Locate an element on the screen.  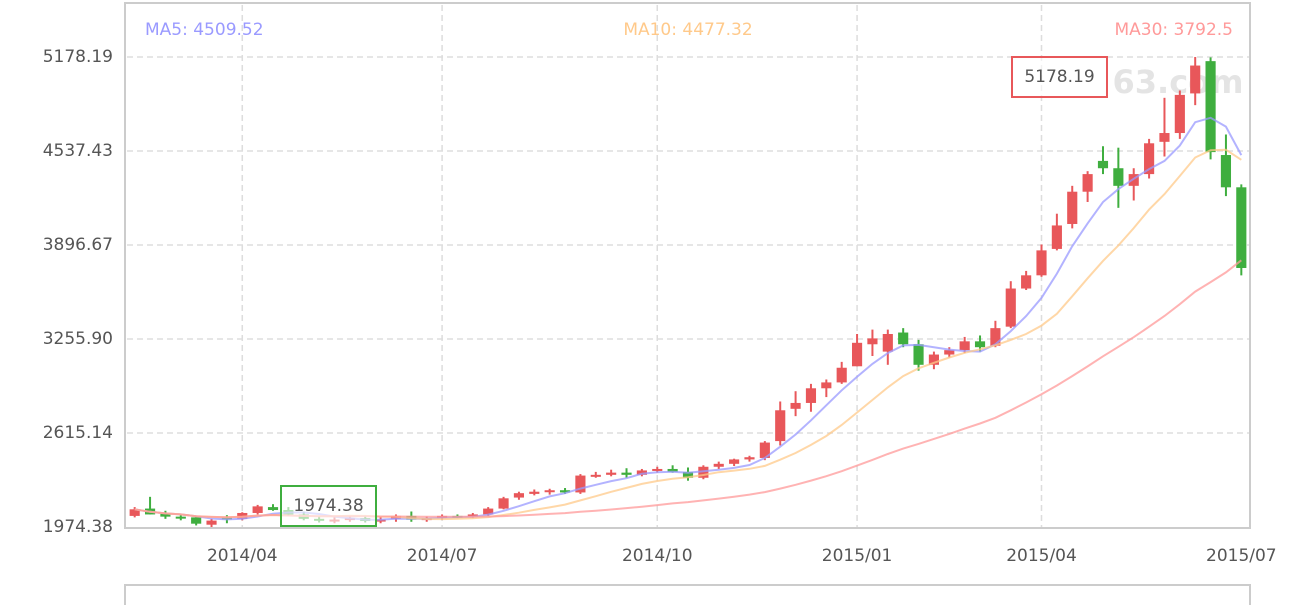
x-tick-label: 2015/07 is located at coordinates (1241, 556).